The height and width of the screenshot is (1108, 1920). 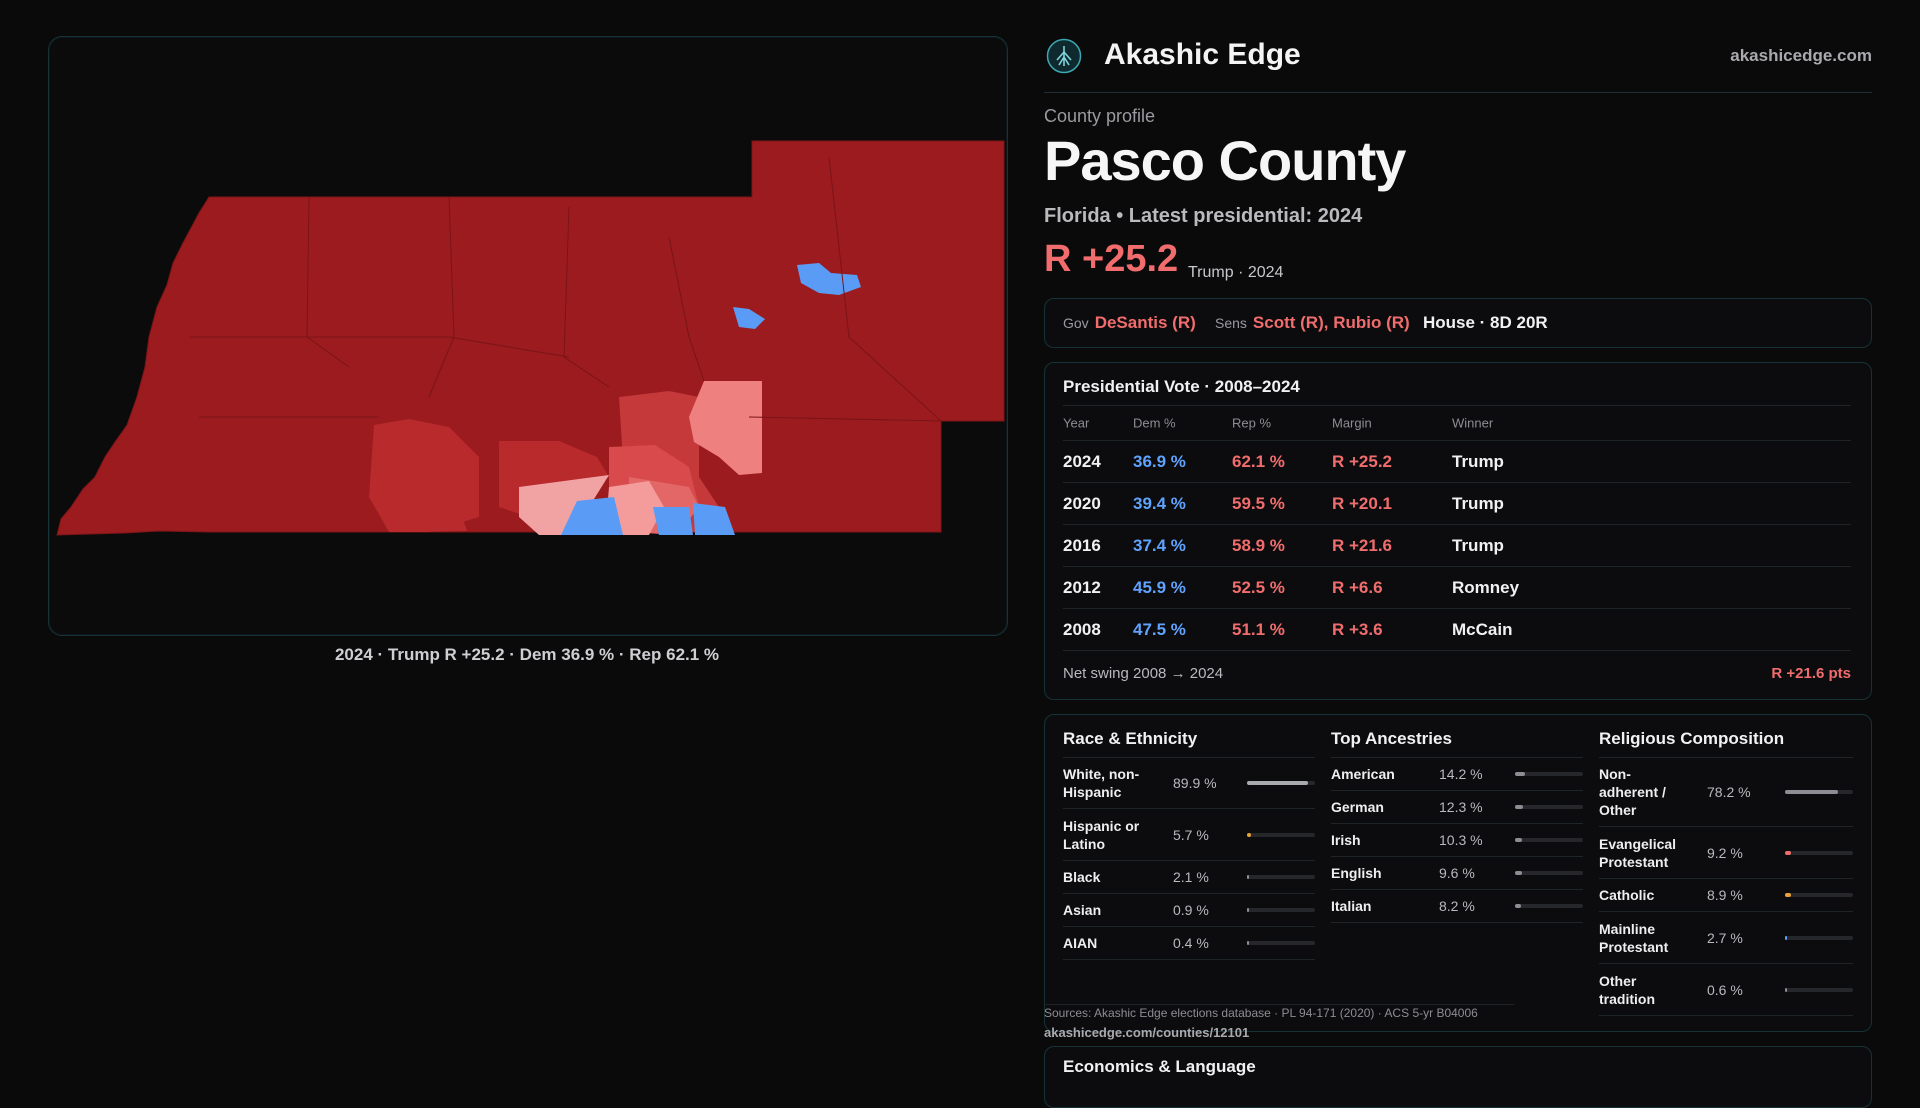 I want to click on list-item: Hispanic or Latino 5.7 %, so click(x=1189, y=835).